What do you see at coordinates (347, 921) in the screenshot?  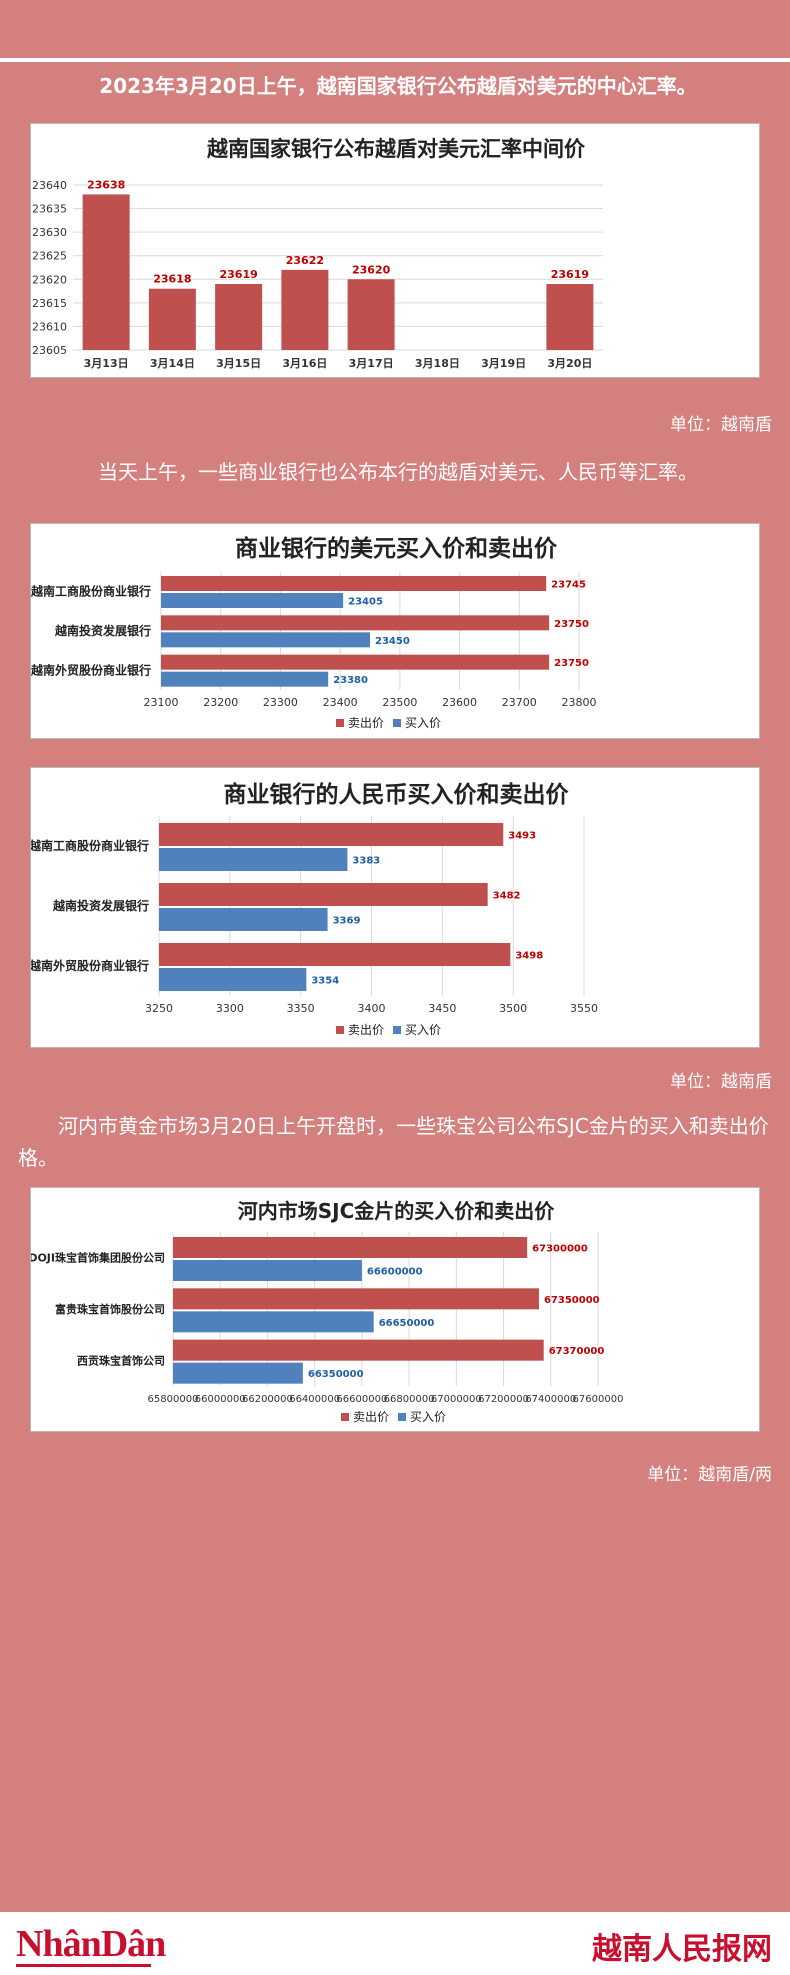 I see `data-label: 3369` at bounding box center [347, 921].